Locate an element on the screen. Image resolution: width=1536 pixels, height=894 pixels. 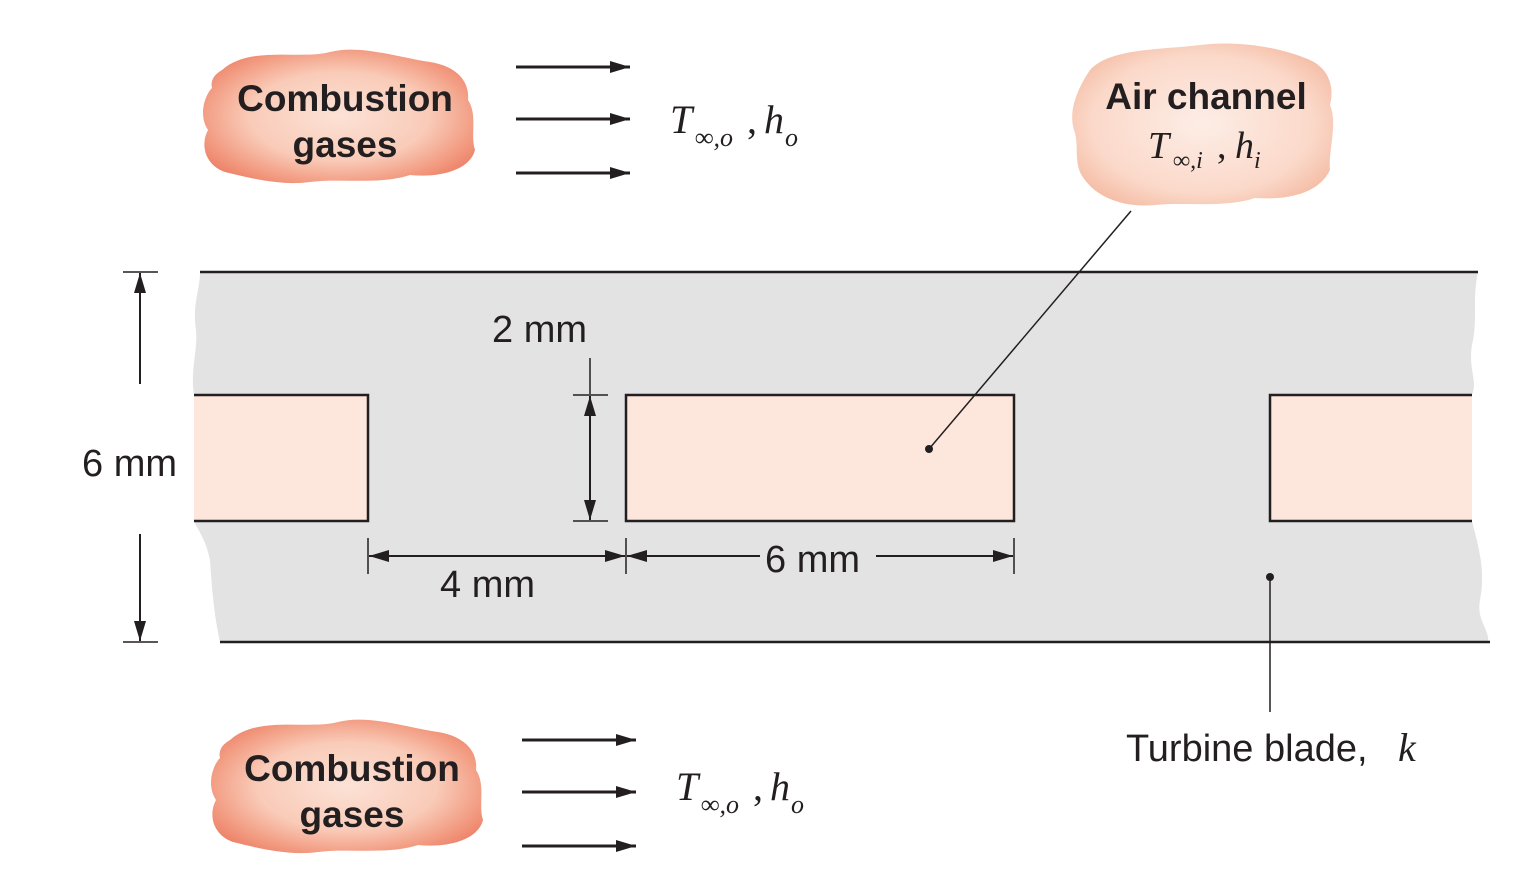
cloud-bottom-line2: gases is located at coordinates (352, 814).